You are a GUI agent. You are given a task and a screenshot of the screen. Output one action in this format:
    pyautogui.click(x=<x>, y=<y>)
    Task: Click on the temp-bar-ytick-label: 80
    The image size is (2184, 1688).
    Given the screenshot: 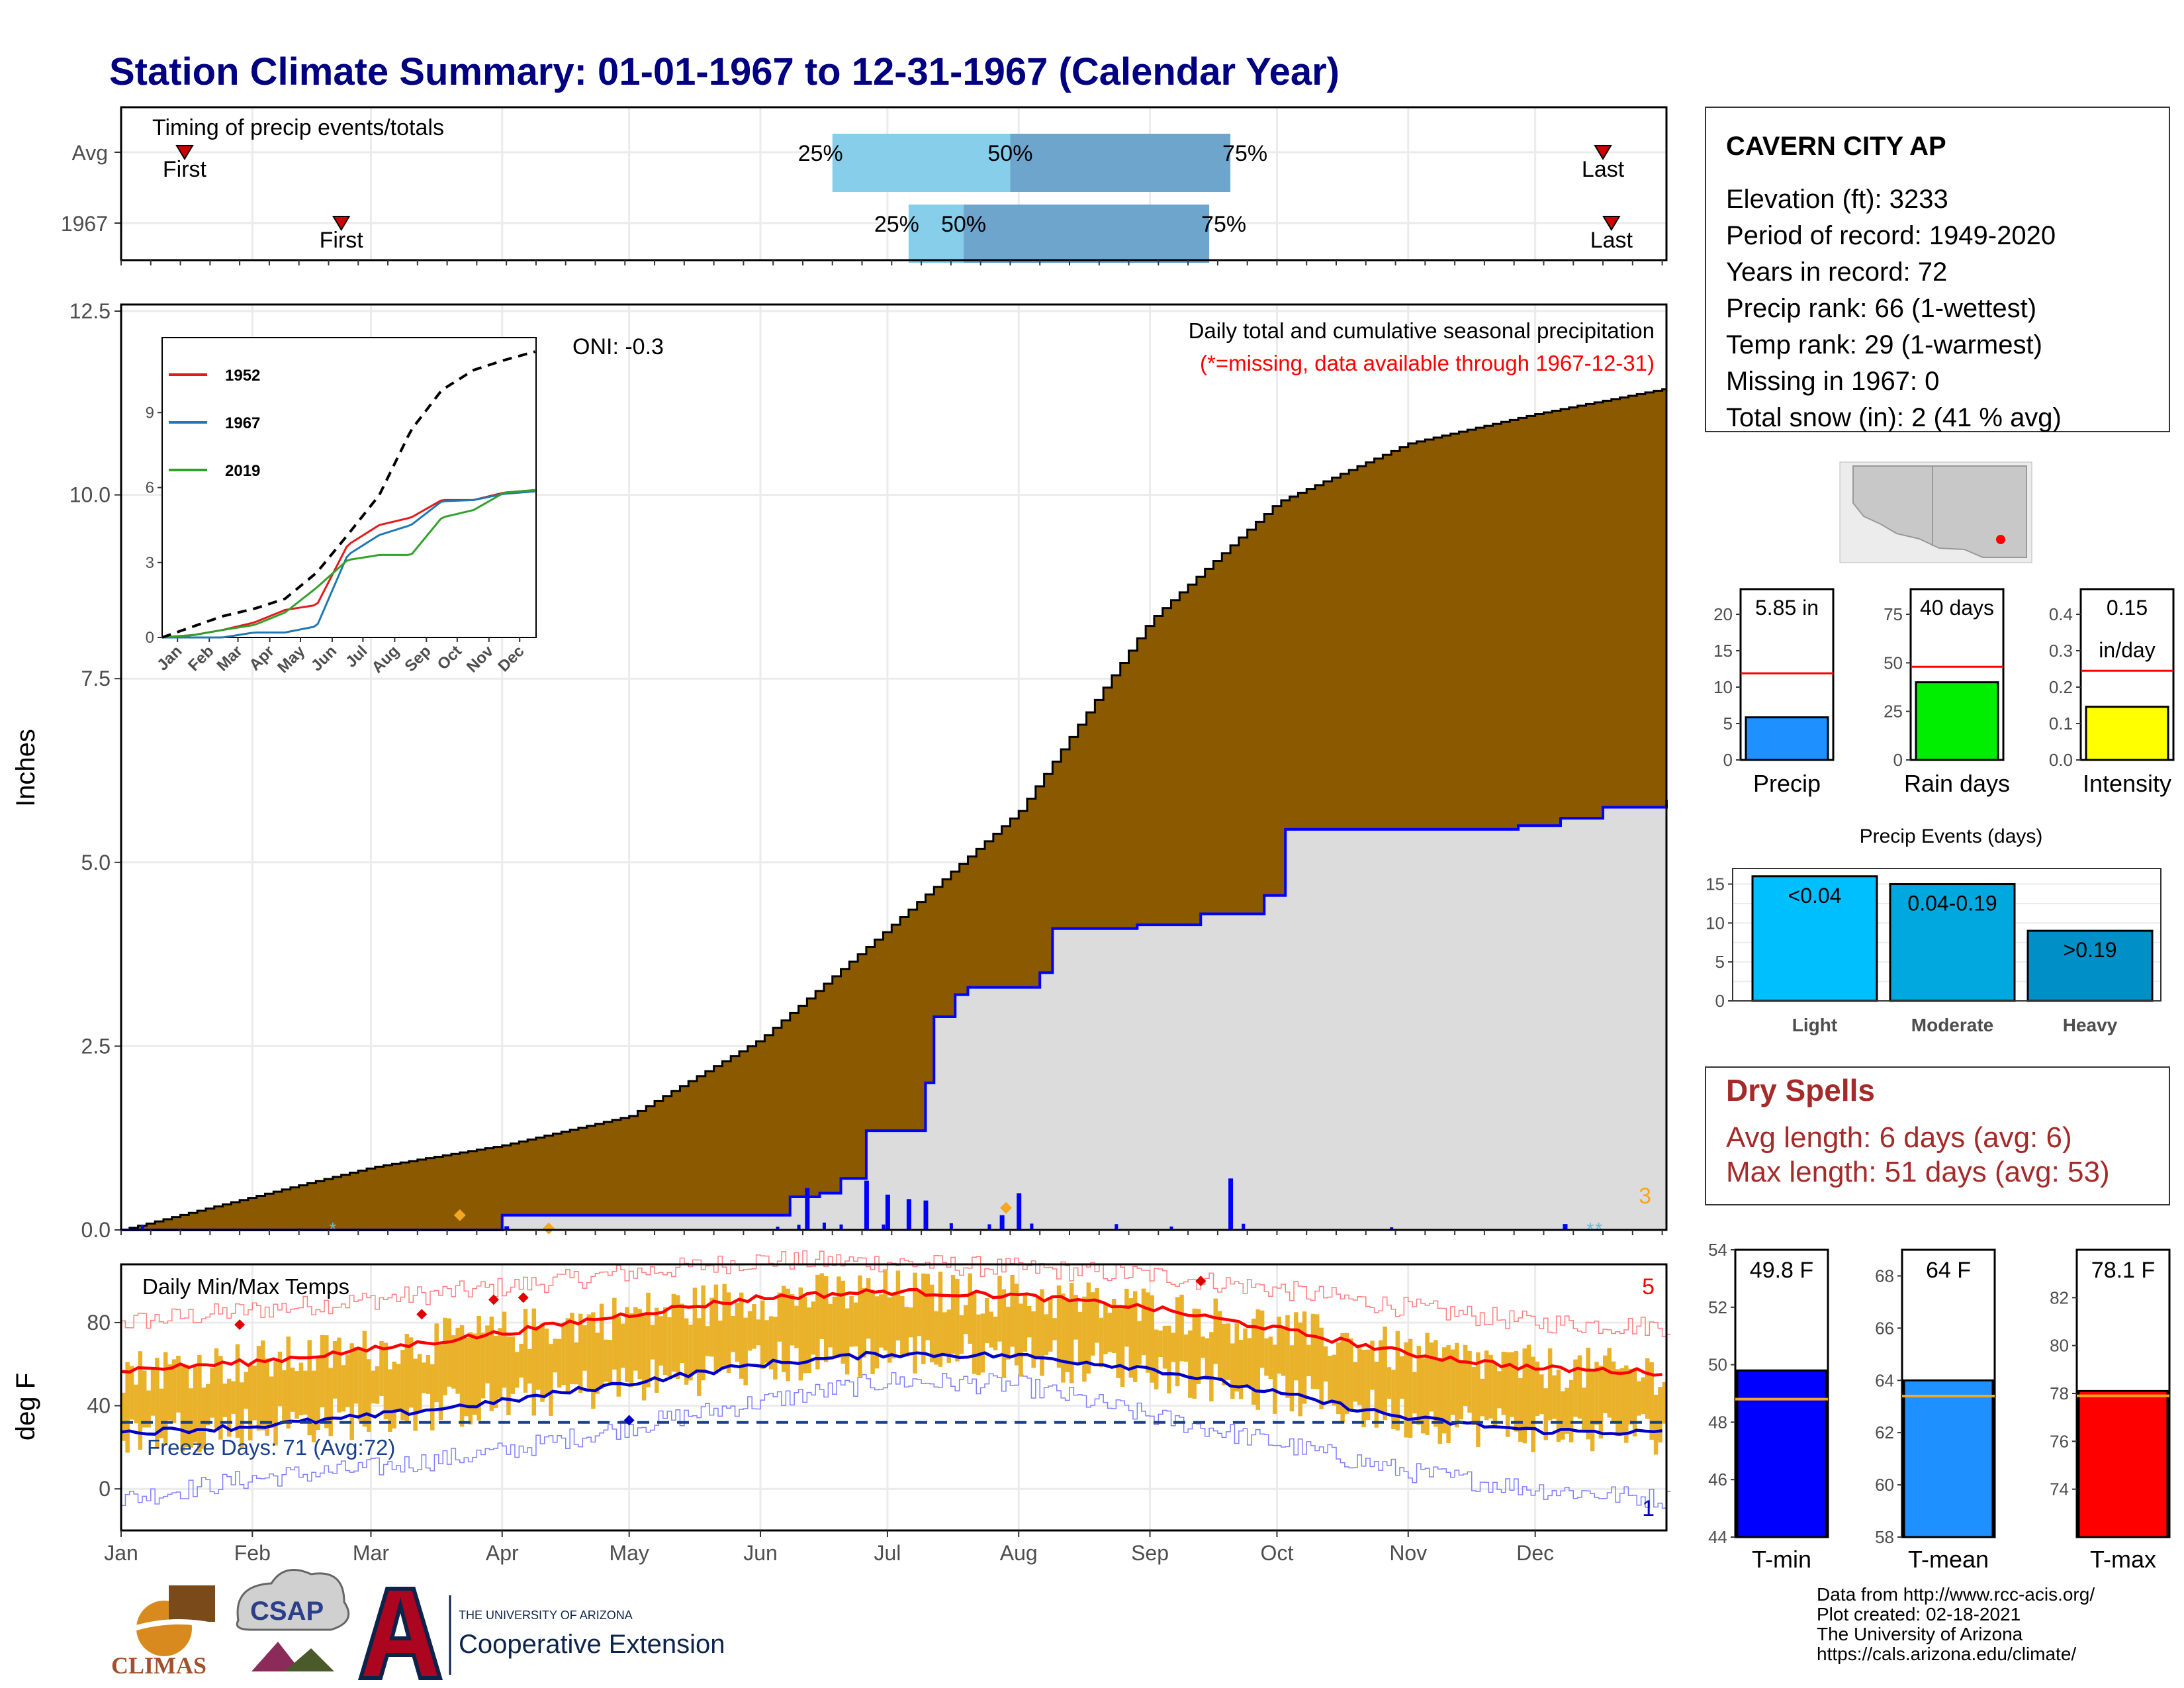 What is the action you would take?
    pyautogui.click(x=2059, y=1346)
    